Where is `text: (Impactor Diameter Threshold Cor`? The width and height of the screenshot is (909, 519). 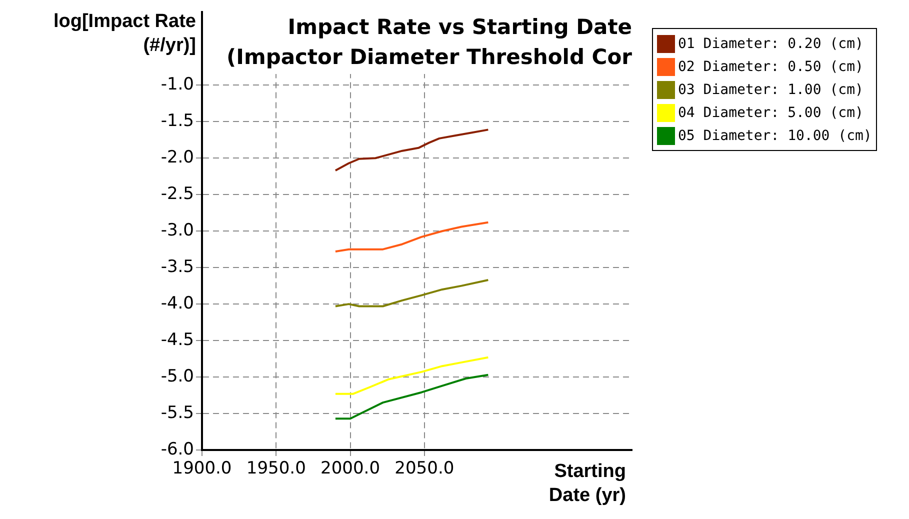
text: (Impactor Diameter Threshold Cor is located at coordinates (429, 57).